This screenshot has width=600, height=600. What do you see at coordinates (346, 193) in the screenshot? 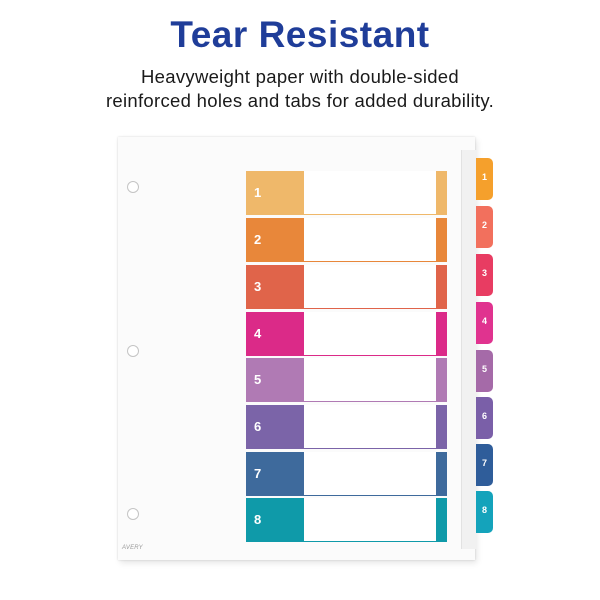
I see `toc-row: 1` at bounding box center [346, 193].